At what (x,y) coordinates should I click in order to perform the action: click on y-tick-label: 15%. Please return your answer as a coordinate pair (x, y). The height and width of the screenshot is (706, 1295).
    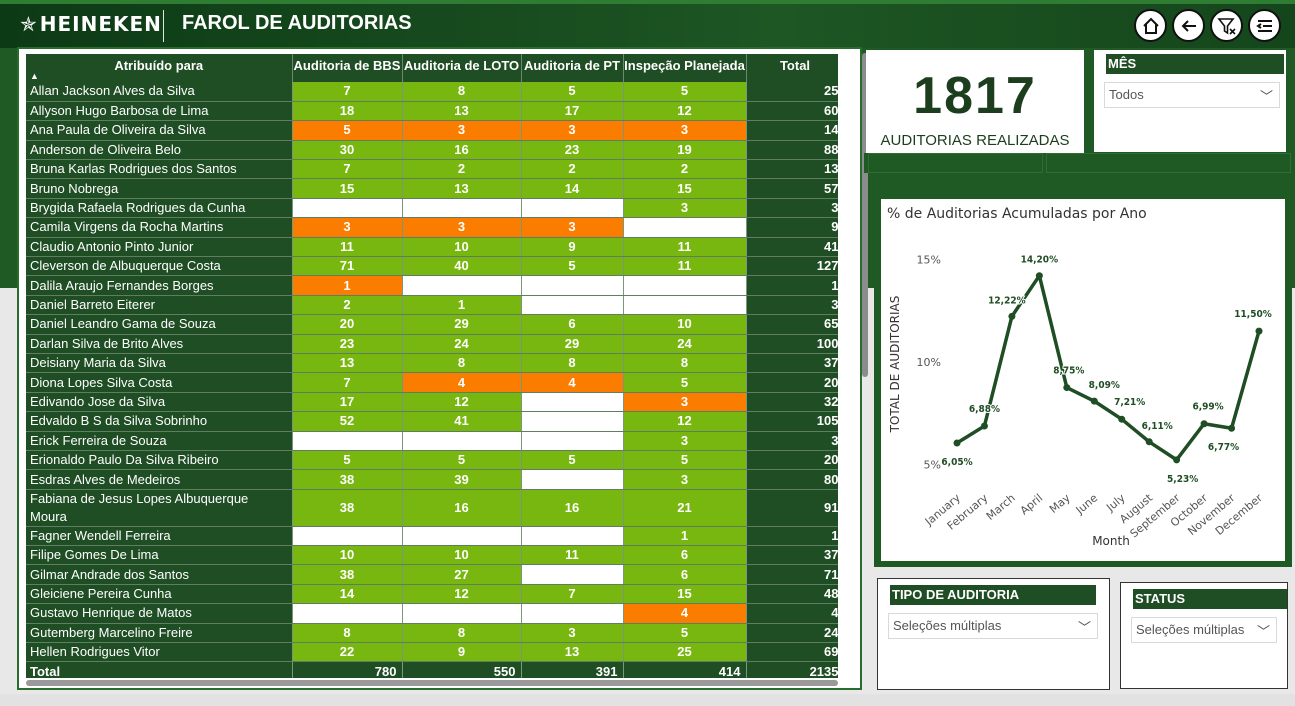
    Looking at the image, I should click on (929, 259).